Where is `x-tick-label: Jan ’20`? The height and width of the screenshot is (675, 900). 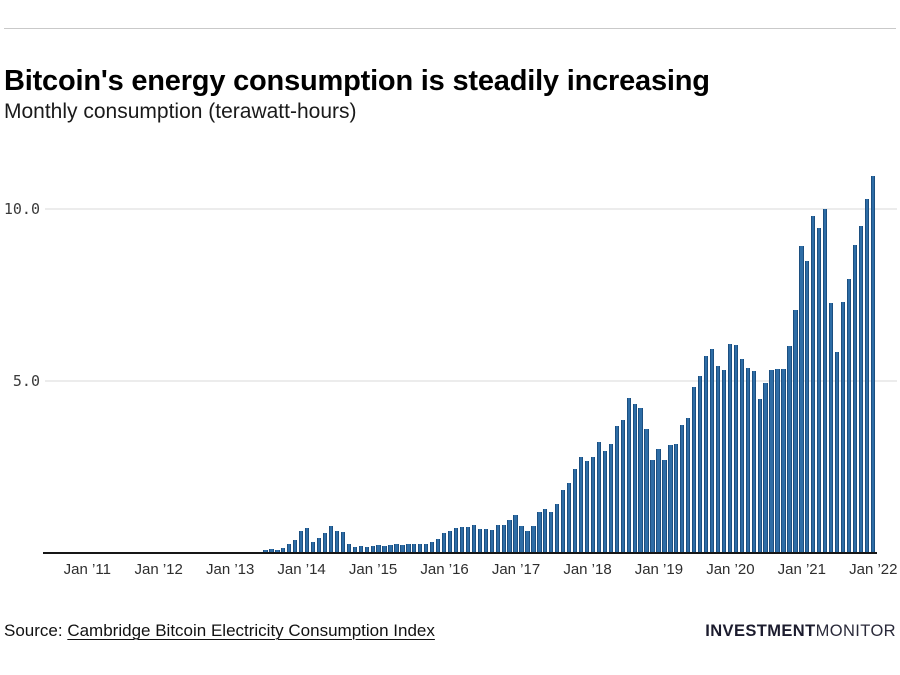
x-tick-label: Jan ’20 is located at coordinates (730, 569).